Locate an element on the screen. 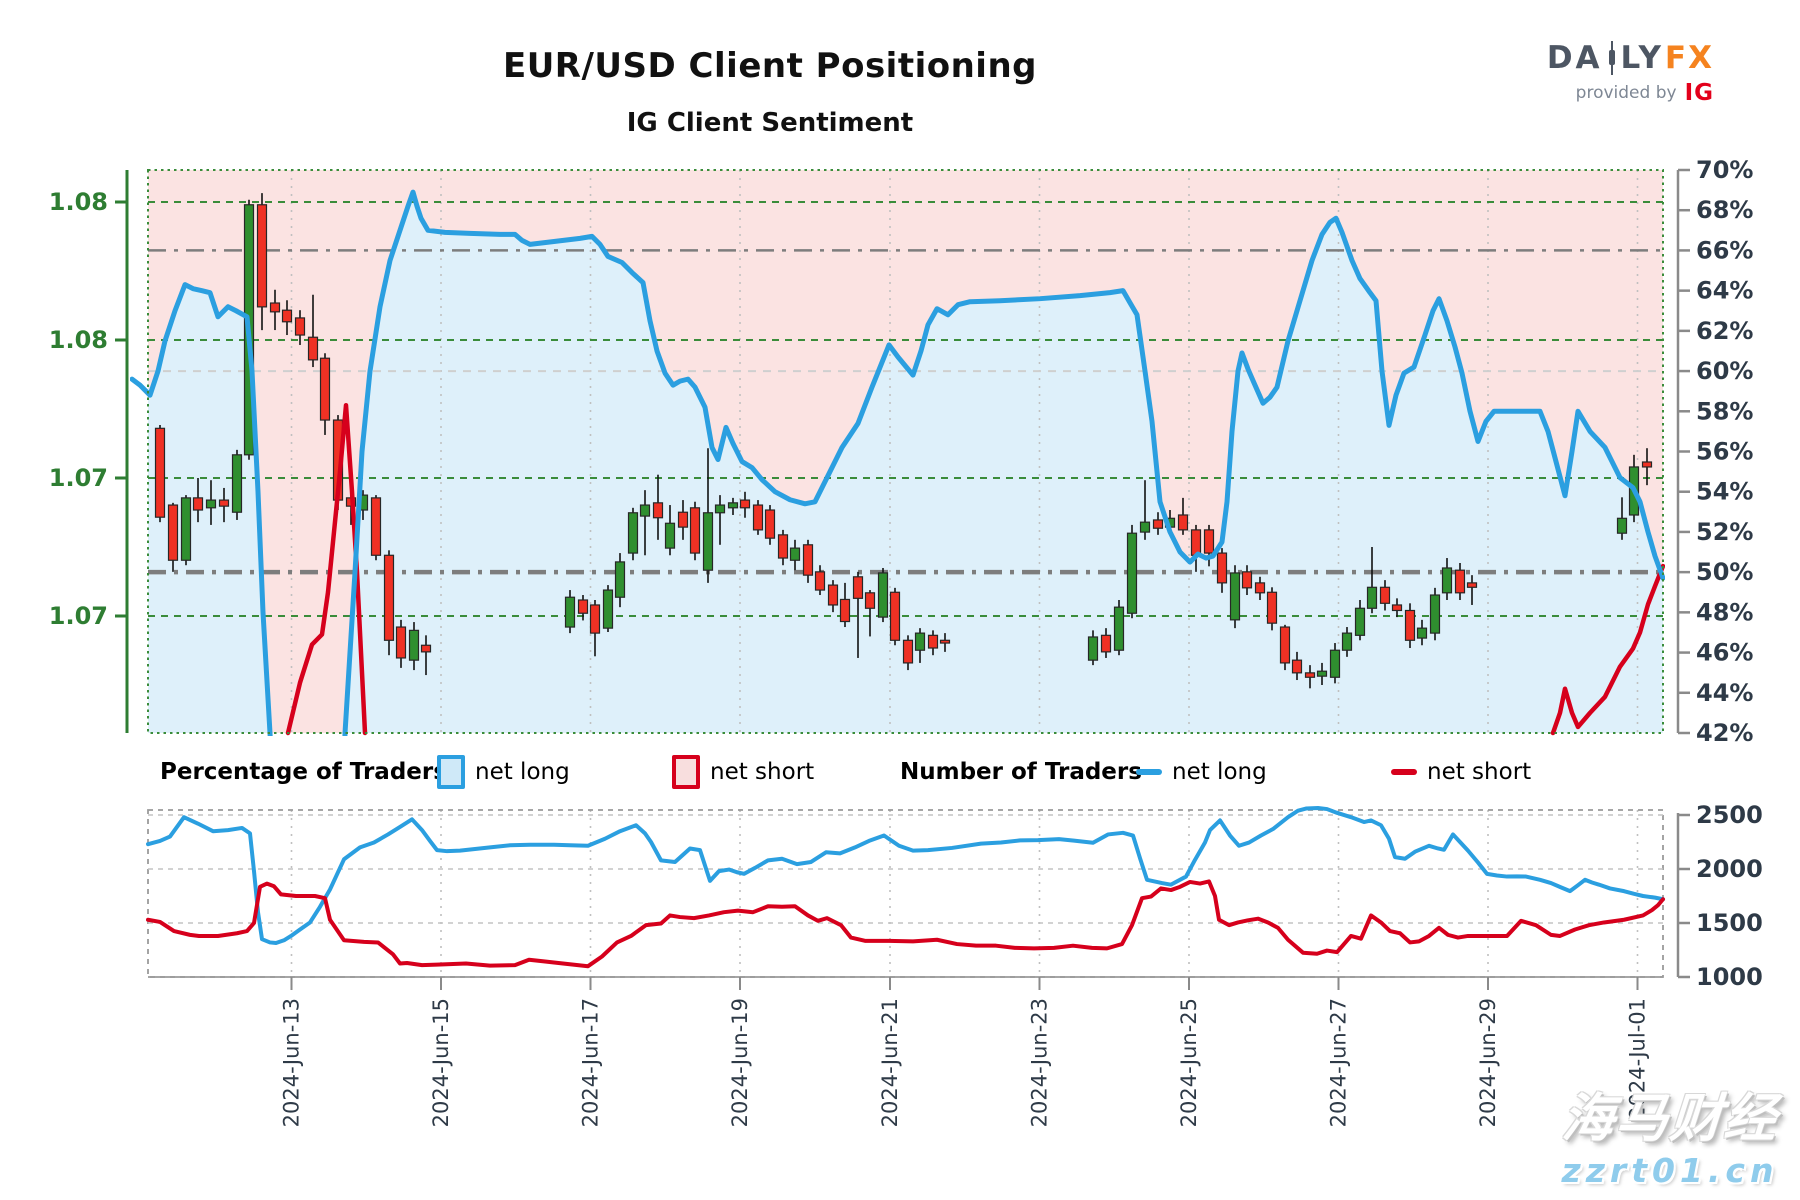 The width and height of the screenshot is (1800, 1200). svg-text: 70% is located at coordinates (1724, 170).